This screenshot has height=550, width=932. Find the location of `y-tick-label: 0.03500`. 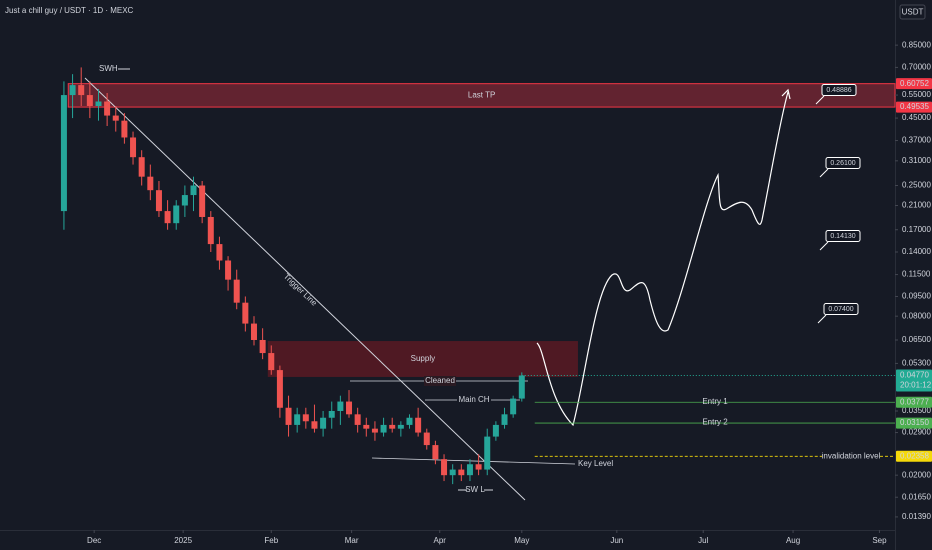

y-tick-label: 0.03500 is located at coordinates (916, 410).